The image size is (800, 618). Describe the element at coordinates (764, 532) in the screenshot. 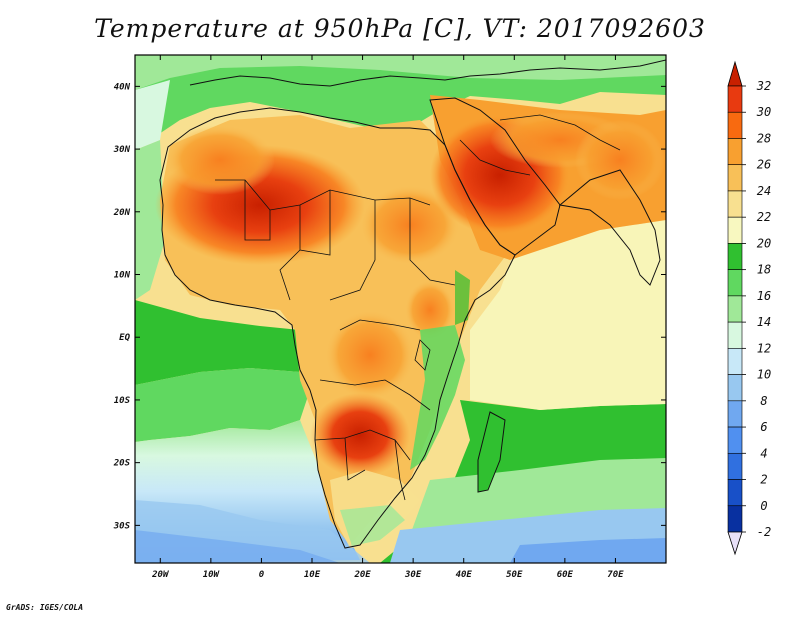

I see `colorbar-label: -2` at that location.